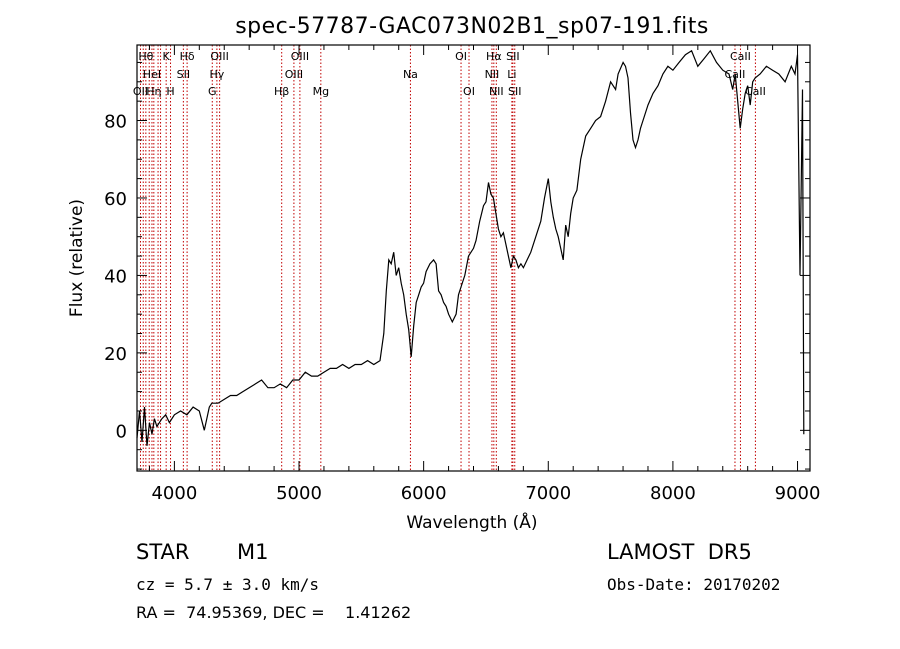 Image resolution: width=900 pixels, height=649 pixels. I want to click on y-axis-label: Flux (relative), so click(77, 258).